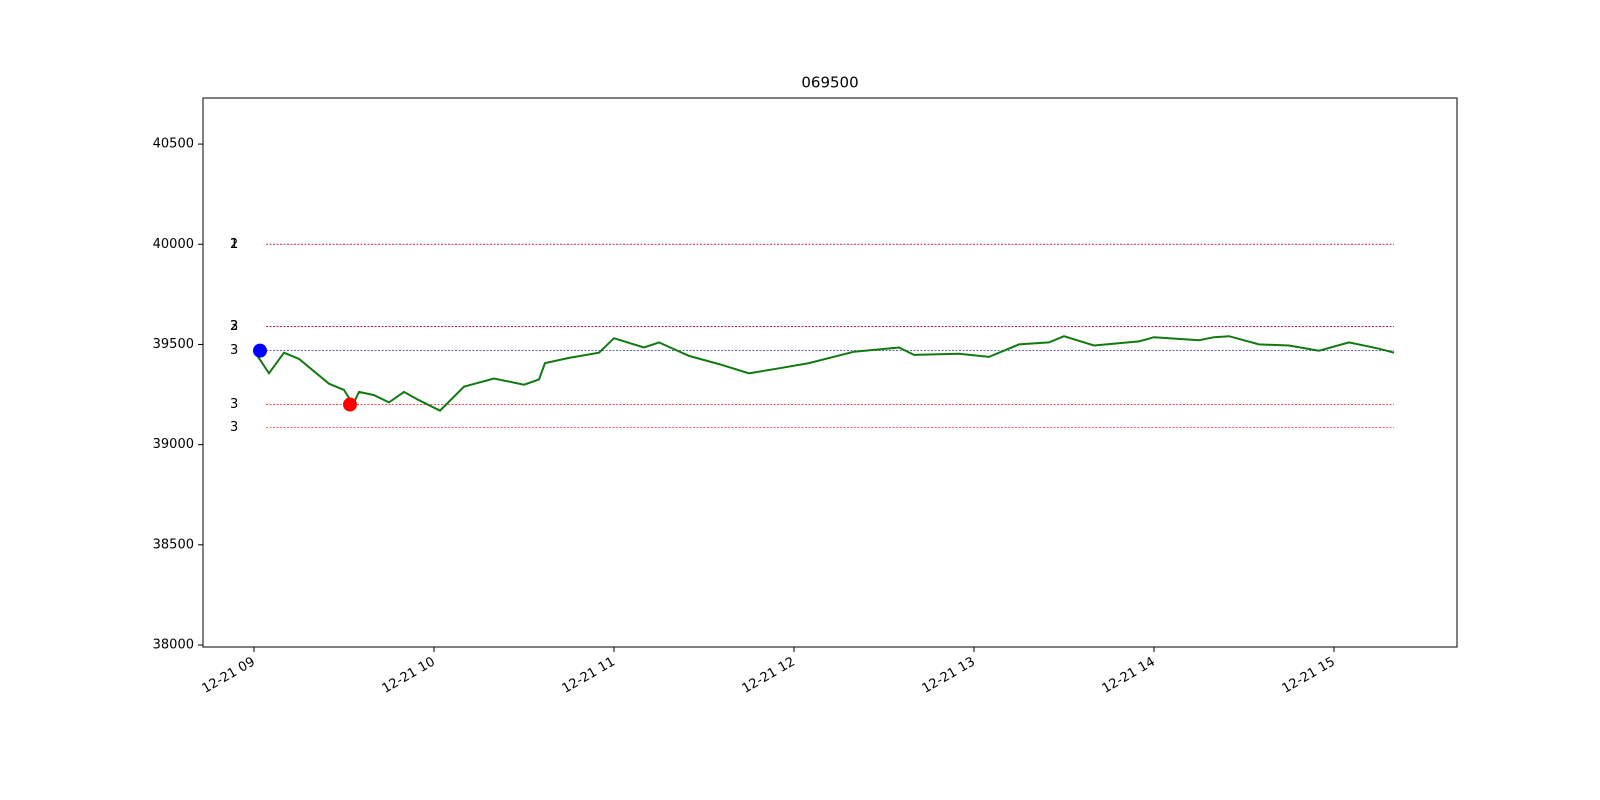 The width and height of the screenshot is (1600, 800). What do you see at coordinates (1309, 676) in the screenshot?
I see `x-tick-label: 12-21 15` at bounding box center [1309, 676].